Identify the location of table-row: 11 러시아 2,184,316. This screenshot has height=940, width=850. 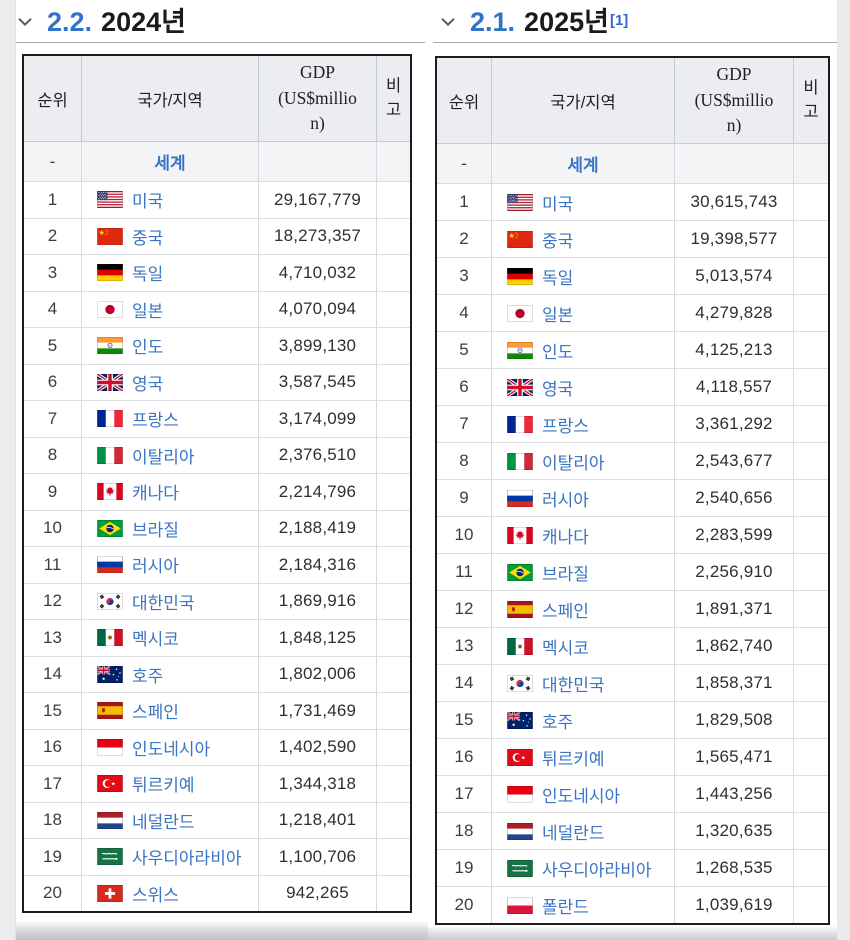
(217, 564).